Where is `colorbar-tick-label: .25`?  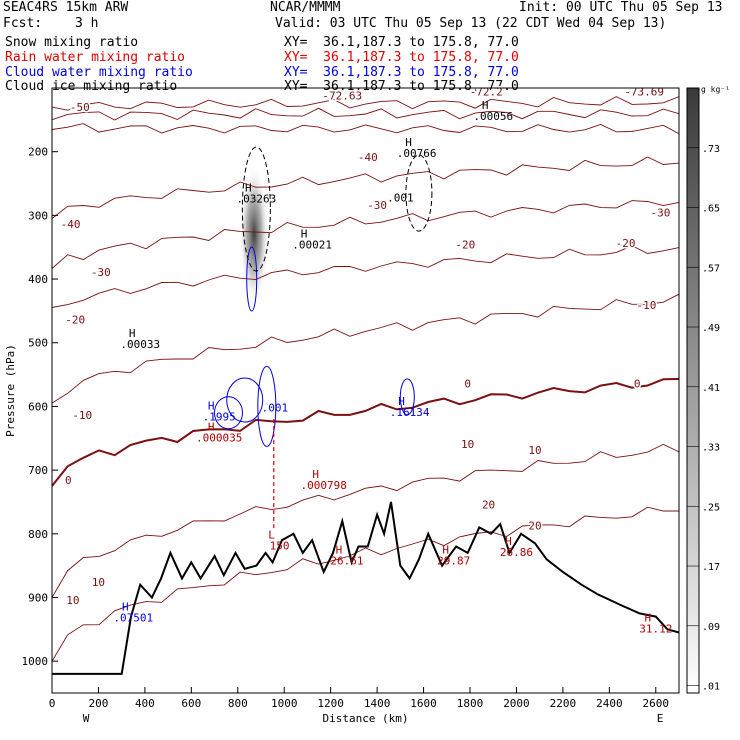 colorbar-tick-label: .25 is located at coordinates (711, 507).